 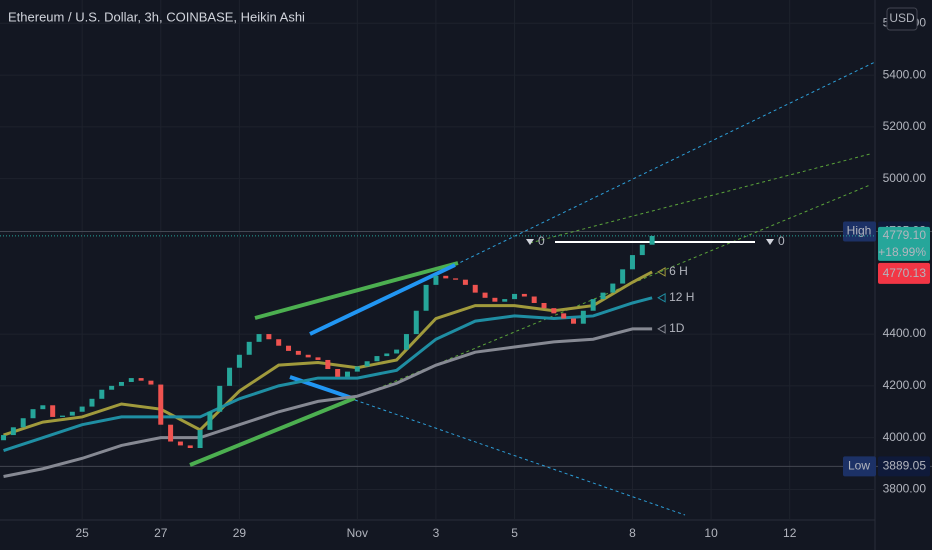 I want to click on prev-price-badge, so click(x=904, y=273).